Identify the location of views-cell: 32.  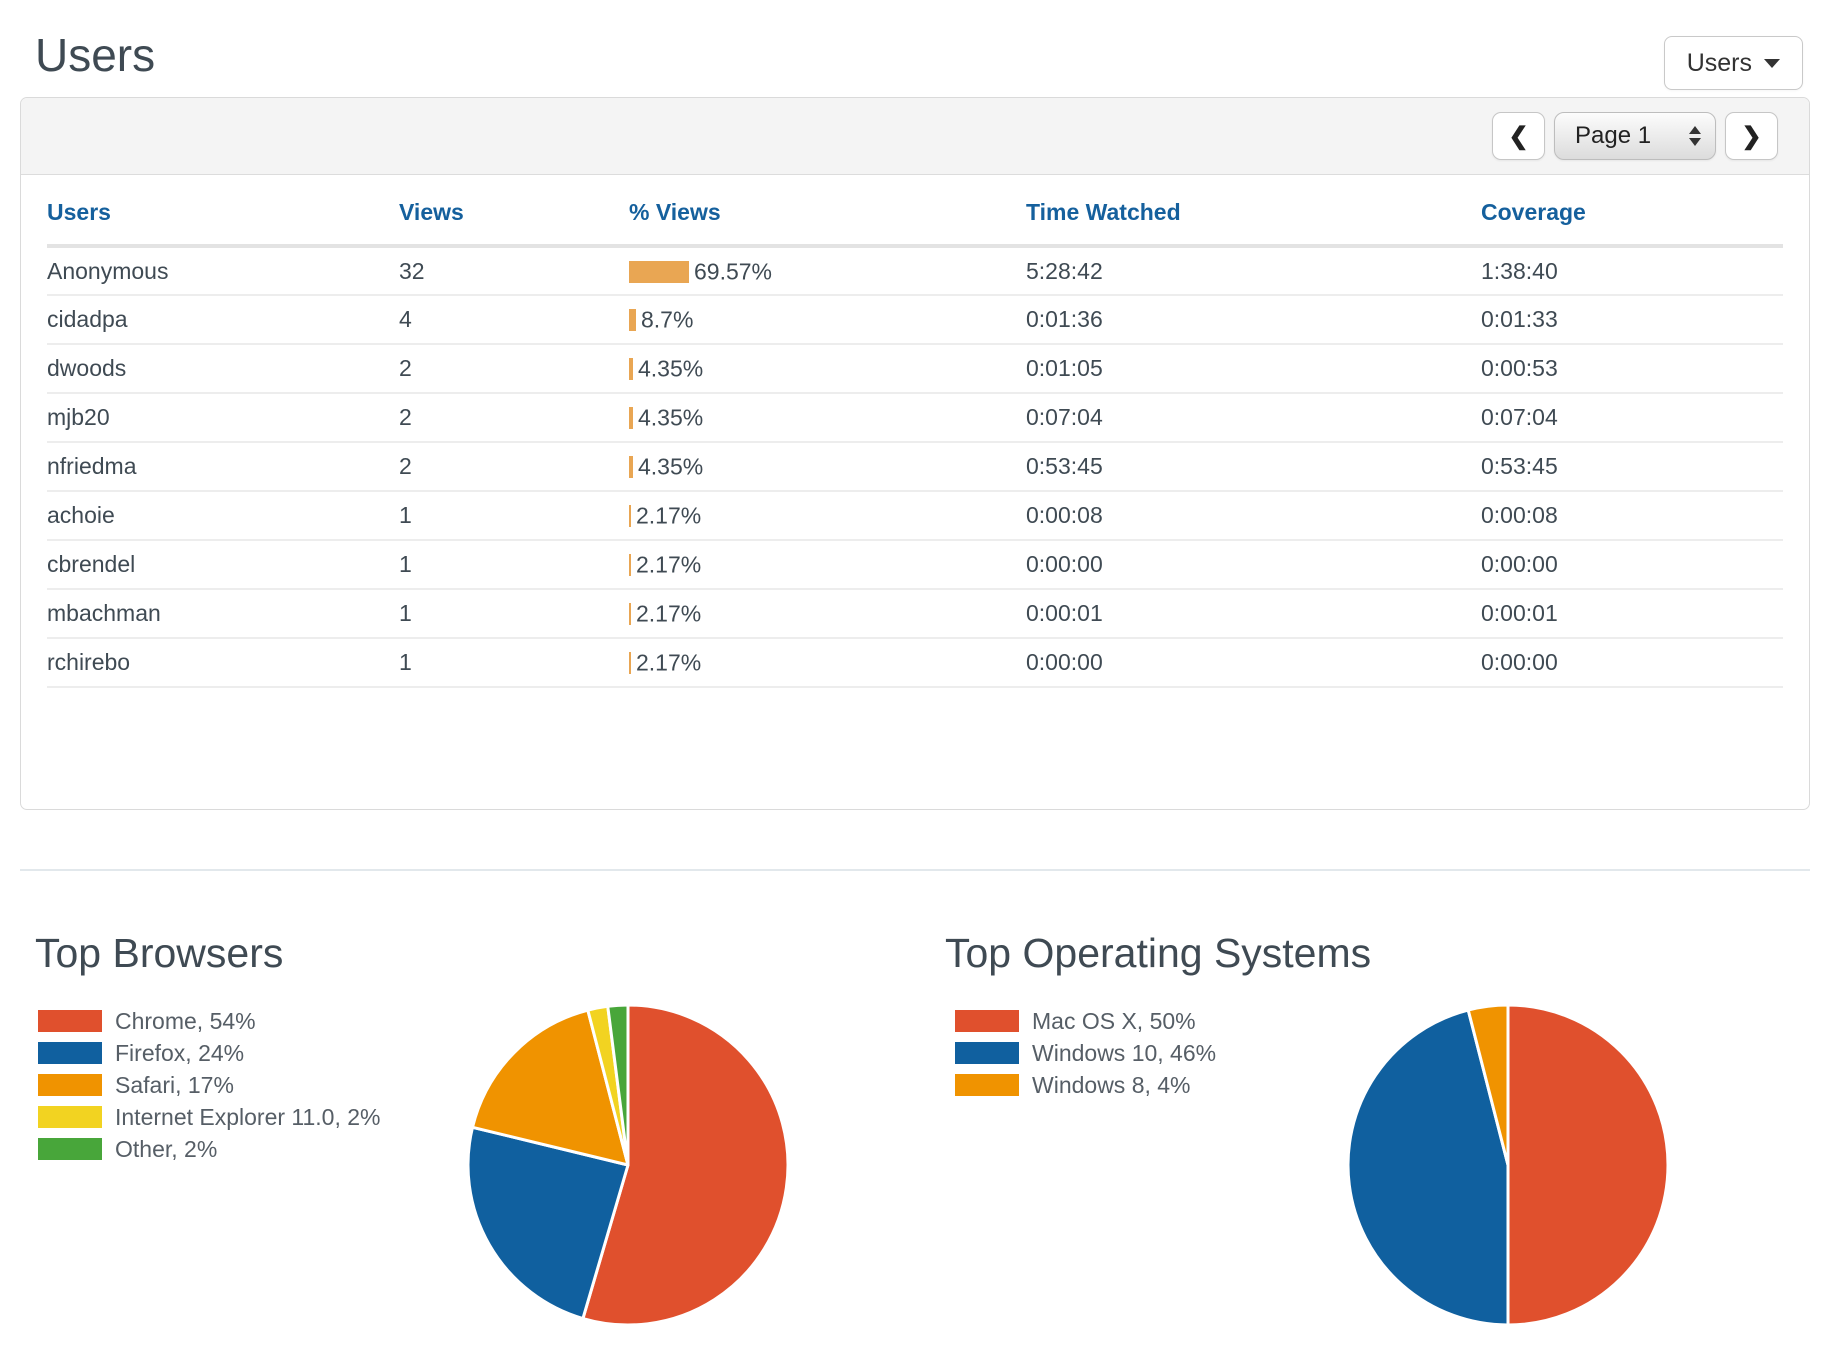
(514, 271).